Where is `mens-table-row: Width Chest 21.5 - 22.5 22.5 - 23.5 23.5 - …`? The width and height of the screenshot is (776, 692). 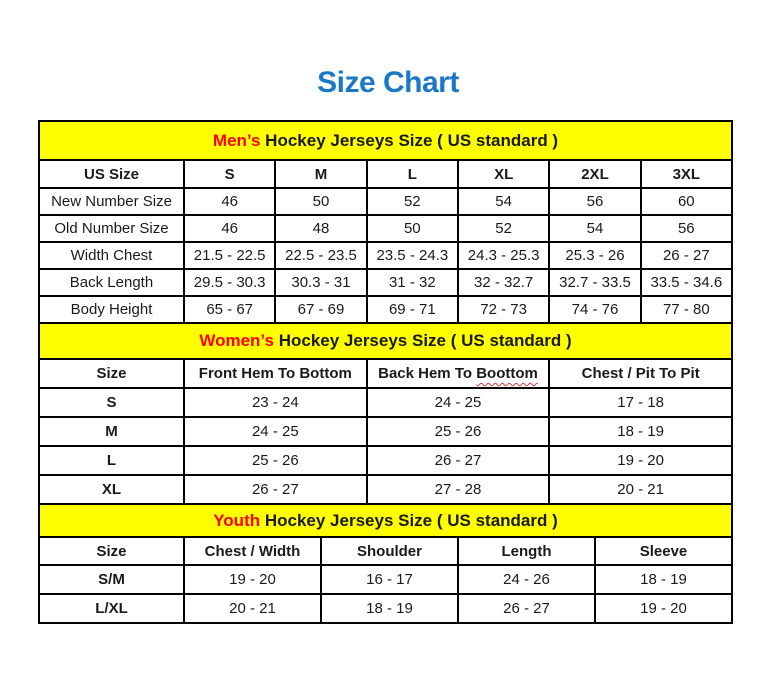 mens-table-row: Width Chest 21.5 - 22.5 22.5 - 23.5 23.5 - … is located at coordinates (386, 255).